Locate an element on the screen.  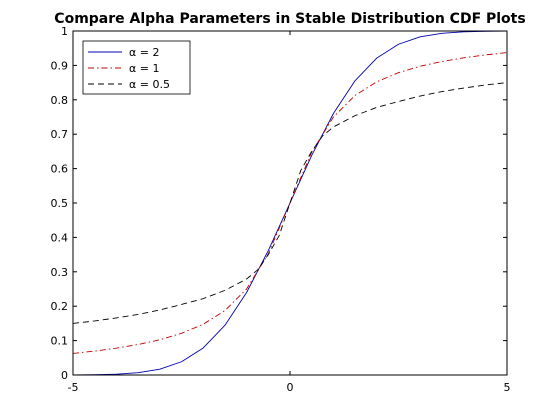
legend-label-0: α = 2 is located at coordinates (144, 52).